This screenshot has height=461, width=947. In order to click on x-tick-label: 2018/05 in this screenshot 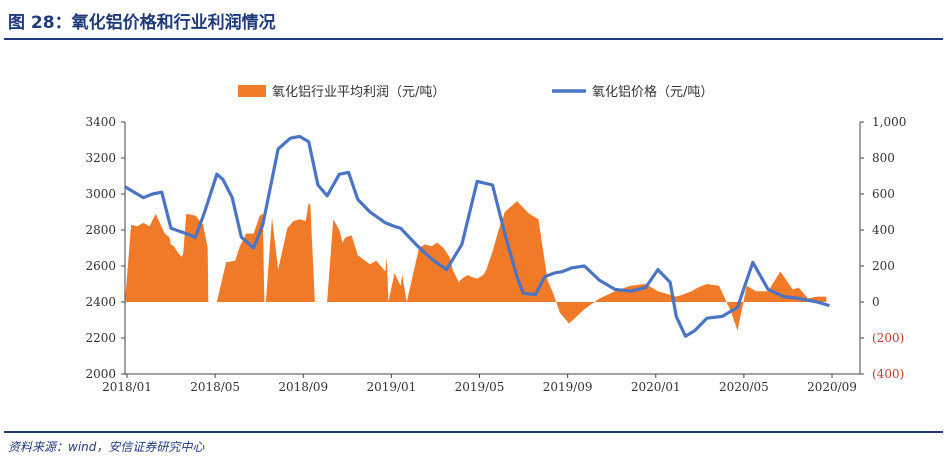, I will do `click(215, 387)`.